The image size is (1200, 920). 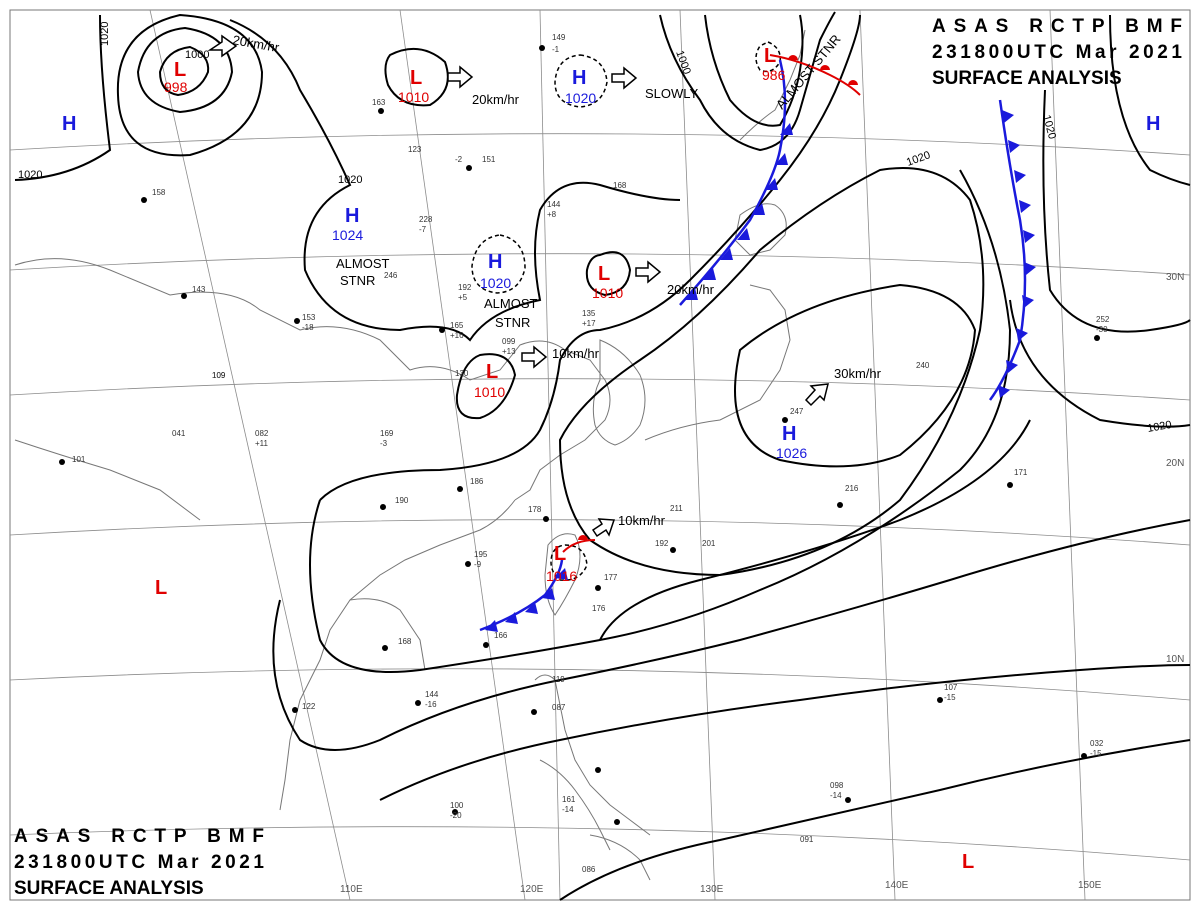 I want to click on station-value: +13, so click(x=509, y=351).